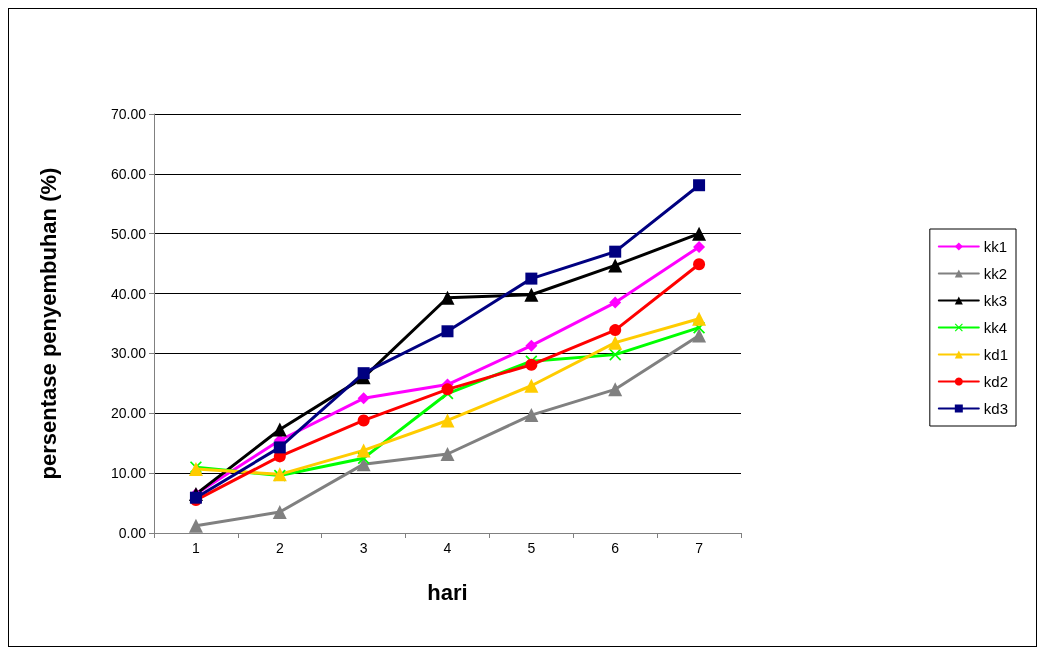 The image size is (1045, 655). Describe the element at coordinates (447, 592) in the screenshot. I see `x-axis-title: hari` at that location.